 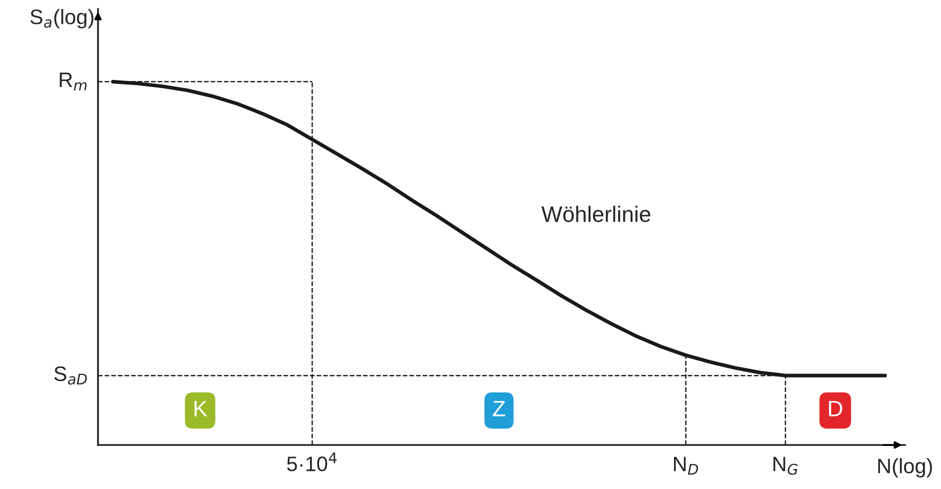 I want to click on annotation: K, so click(x=201, y=408).